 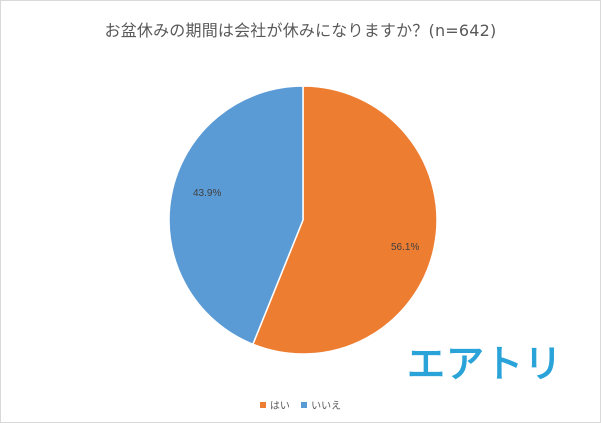 I want to click on airtrip-logo: エアトリ, so click(x=485, y=364).